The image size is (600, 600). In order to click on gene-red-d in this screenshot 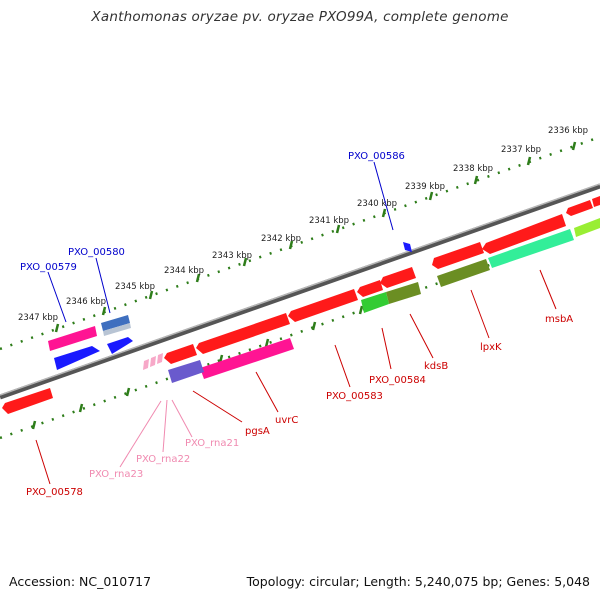, I will do `click(370, 288)`.